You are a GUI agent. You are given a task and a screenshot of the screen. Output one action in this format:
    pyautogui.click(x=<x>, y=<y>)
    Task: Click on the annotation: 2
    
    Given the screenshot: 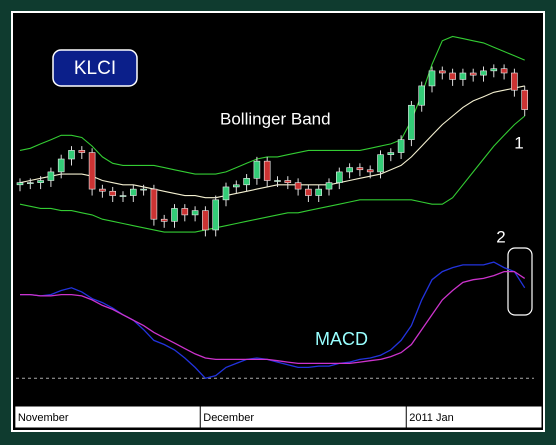 What is the action you would take?
    pyautogui.click(x=500, y=236)
    